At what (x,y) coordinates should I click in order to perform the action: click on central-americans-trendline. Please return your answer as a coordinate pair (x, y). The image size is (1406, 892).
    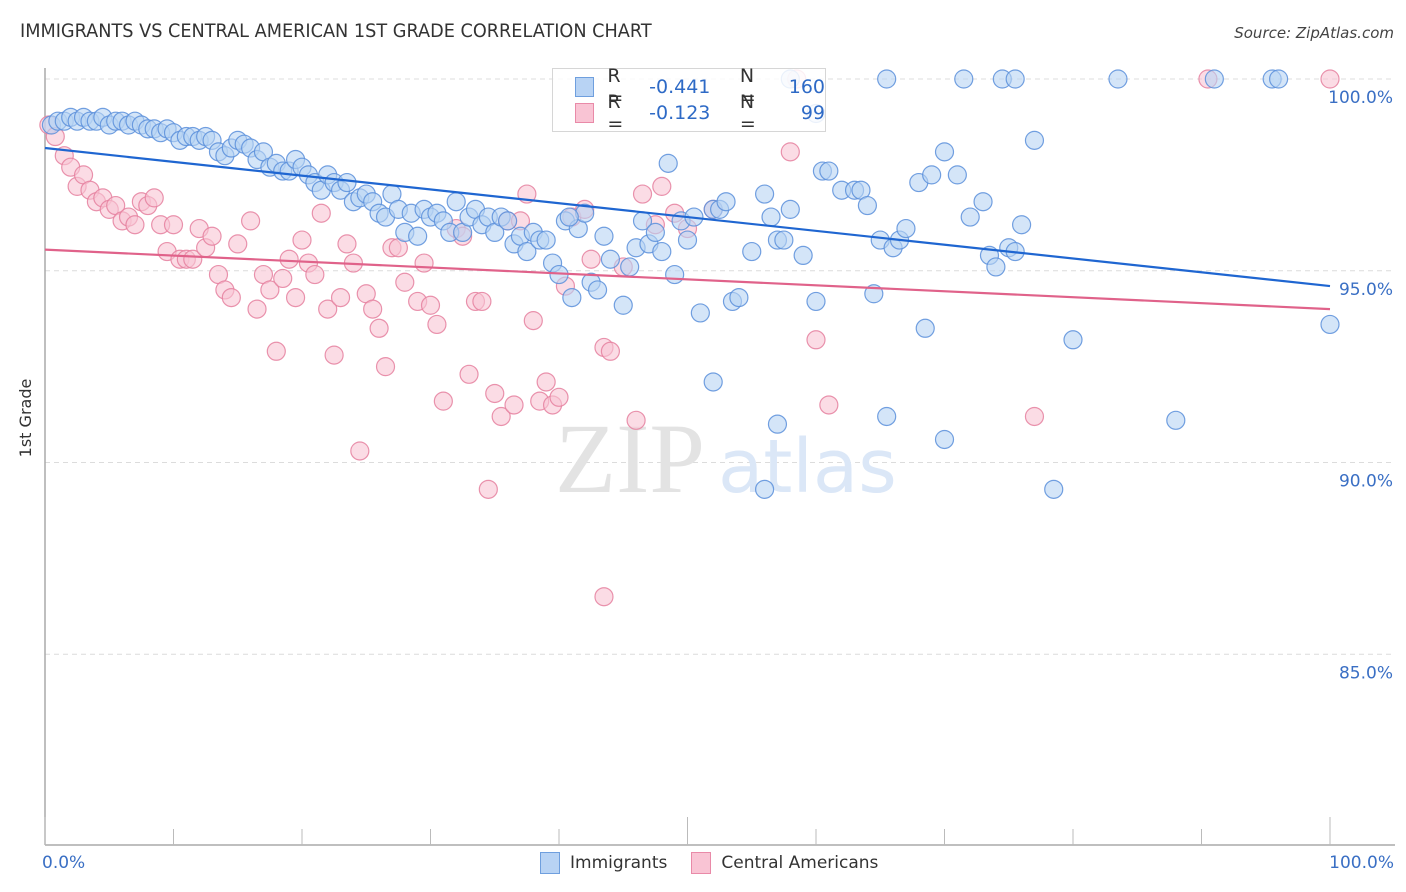
    Looking at the image, I should click on (687, 279).